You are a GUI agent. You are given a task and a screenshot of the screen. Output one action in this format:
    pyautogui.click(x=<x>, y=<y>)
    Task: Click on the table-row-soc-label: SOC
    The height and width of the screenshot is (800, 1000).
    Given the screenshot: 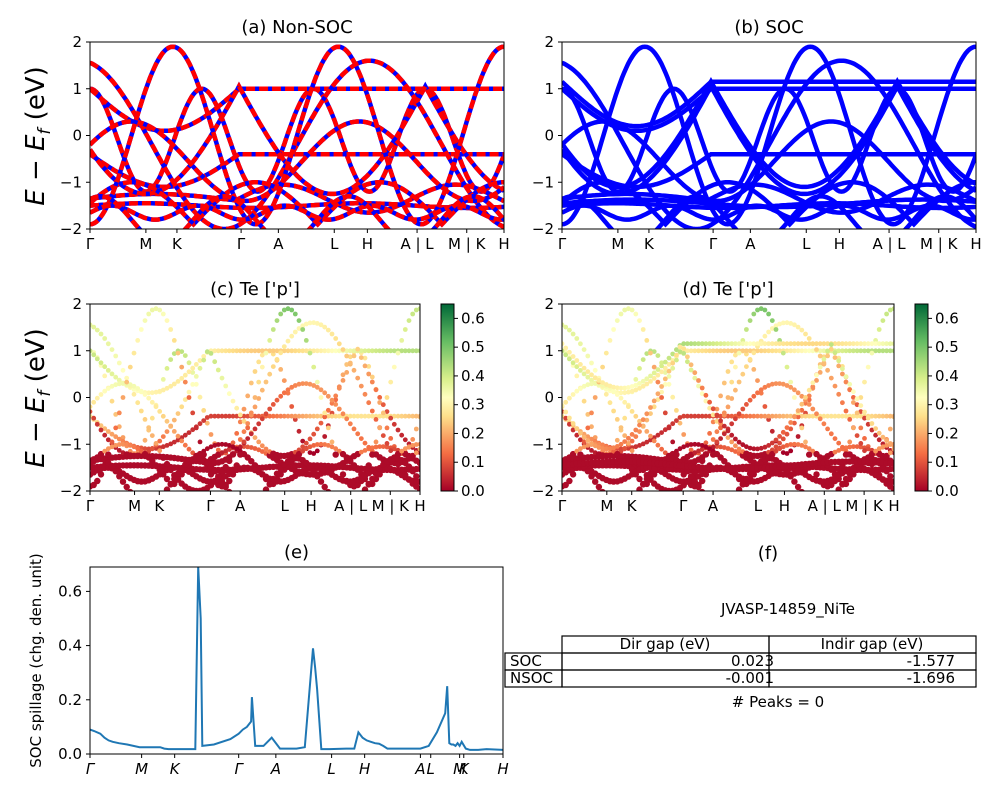 What is the action you would take?
    pyautogui.click(x=526, y=661)
    